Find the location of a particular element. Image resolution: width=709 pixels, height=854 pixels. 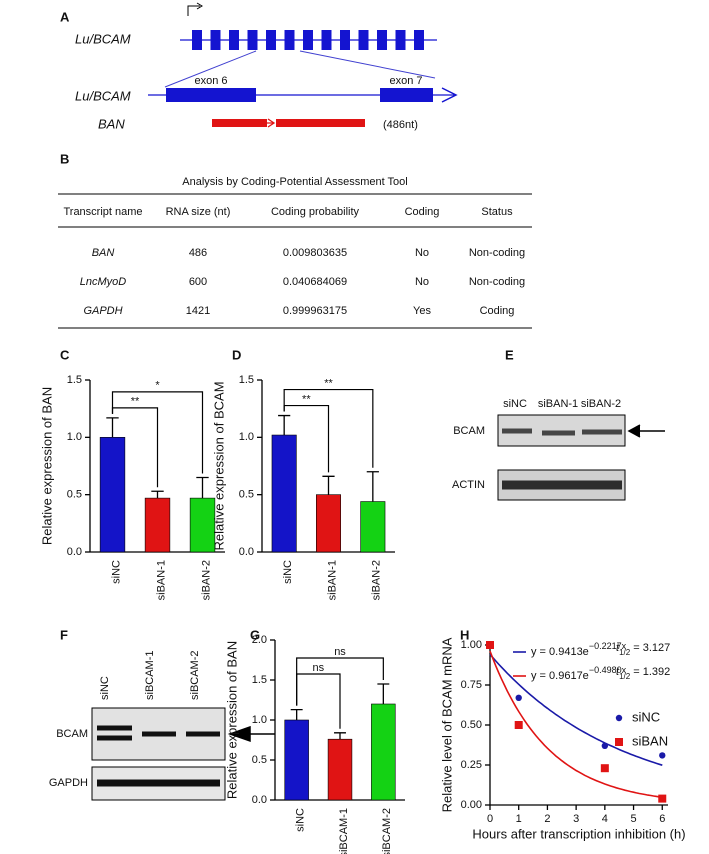

legend-marker is located at coordinates (619, 742).